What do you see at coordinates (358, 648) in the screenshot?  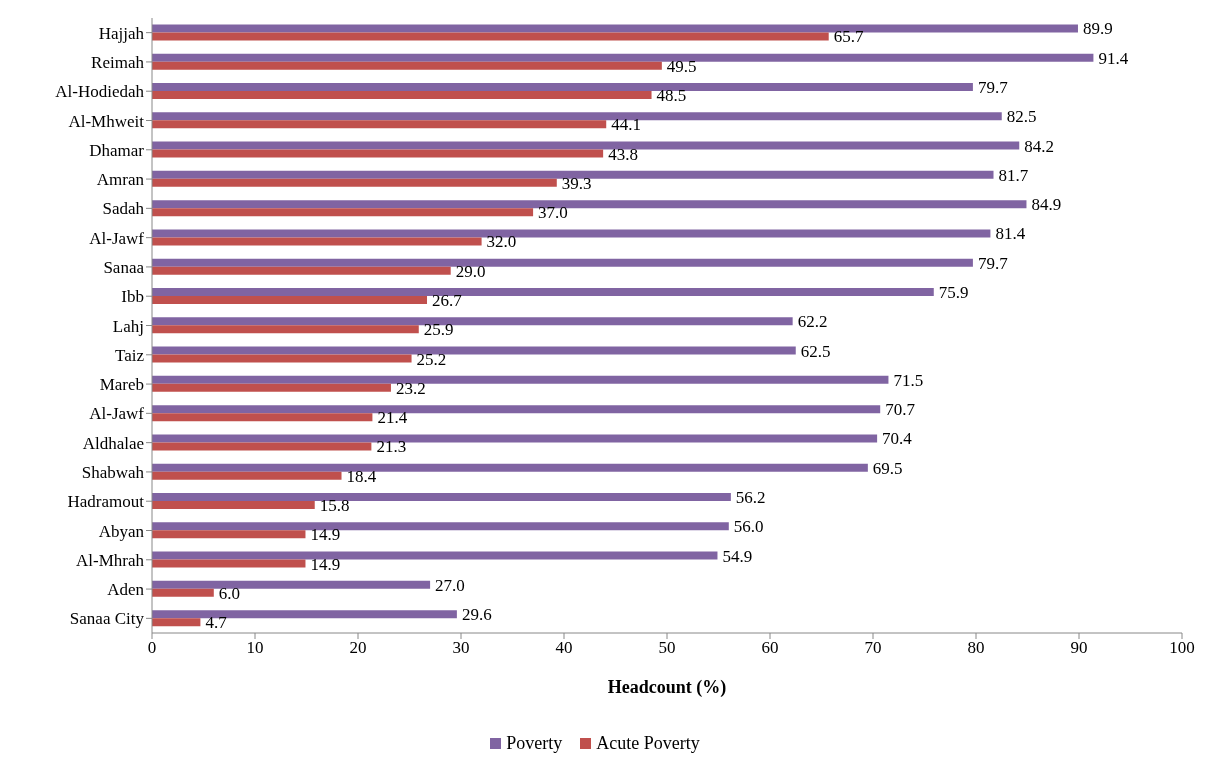 I see `x-tick-label: 20` at bounding box center [358, 648].